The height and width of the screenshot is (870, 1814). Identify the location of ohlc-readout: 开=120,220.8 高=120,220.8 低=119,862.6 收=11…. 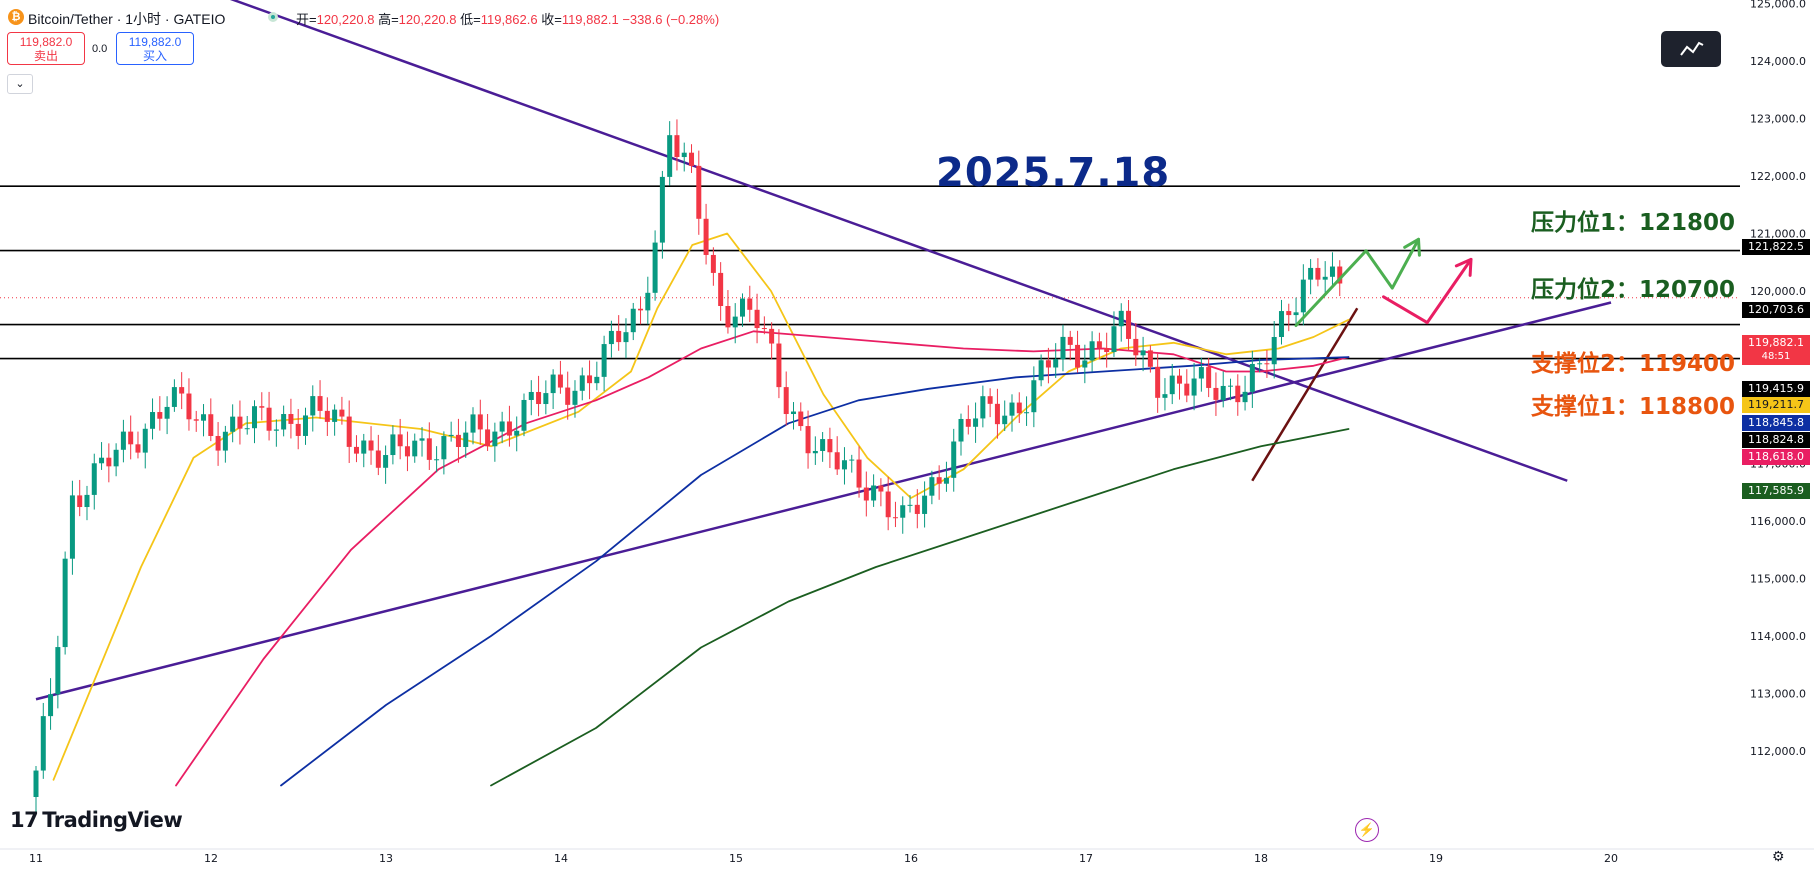
(507, 18).